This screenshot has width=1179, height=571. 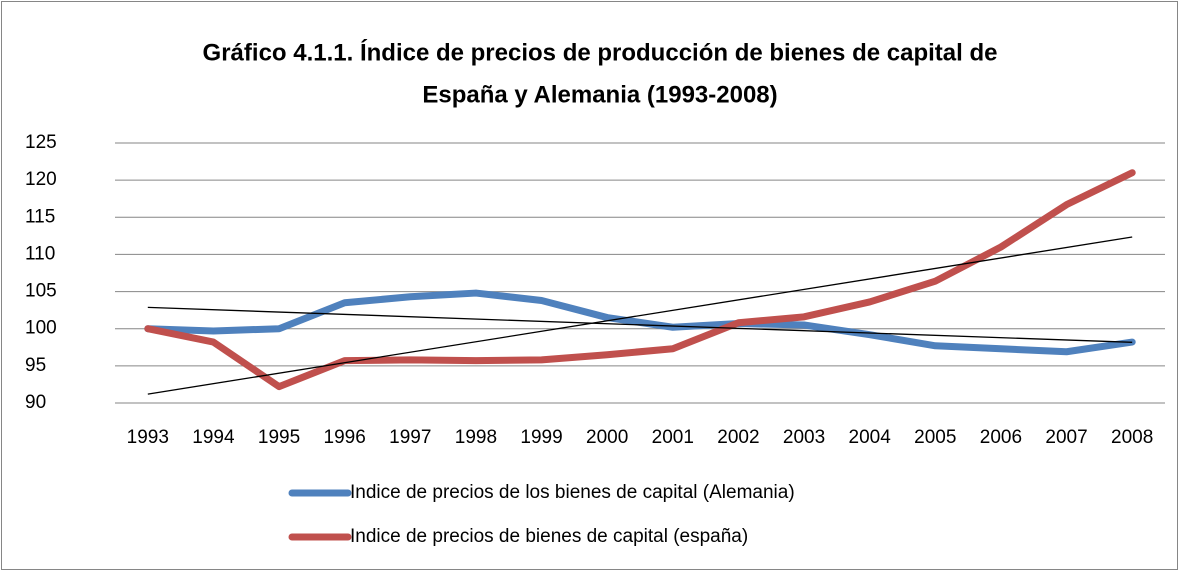 I want to click on y-tick-label: 90, so click(x=35, y=402).